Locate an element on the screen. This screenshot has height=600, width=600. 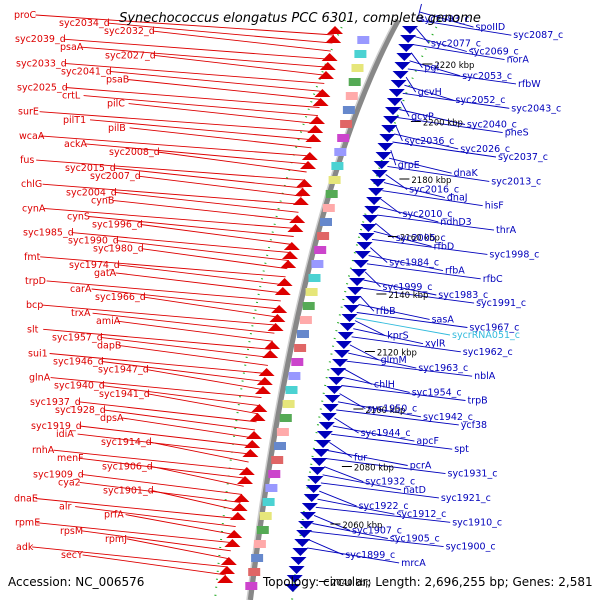
kbp-tick-label: 2080 kbp is located at coordinates (374, 469).